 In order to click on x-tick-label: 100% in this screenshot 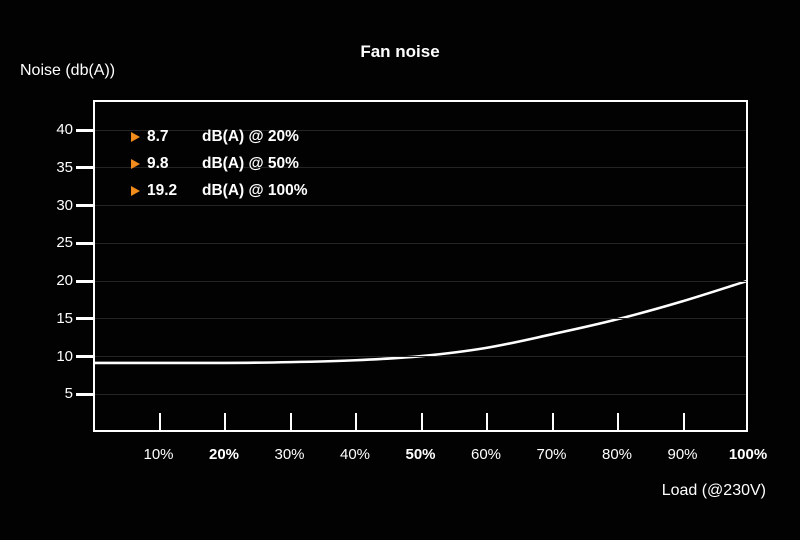, I will do `click(748, 454)`.